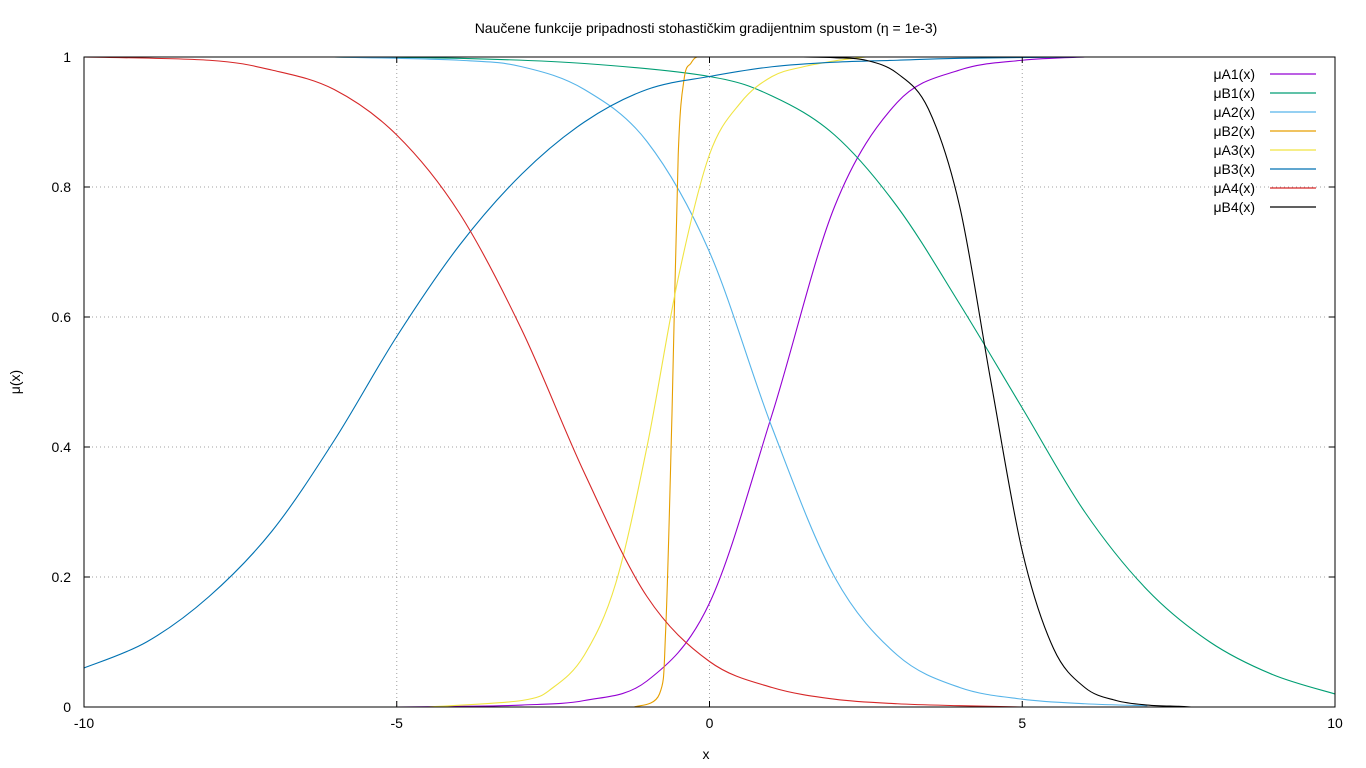 The image size is (1366, 768). Describe the element at coordinates (1234, 188) in the screenshot. I see `legend-entry-label: μA4(x)` at that location.